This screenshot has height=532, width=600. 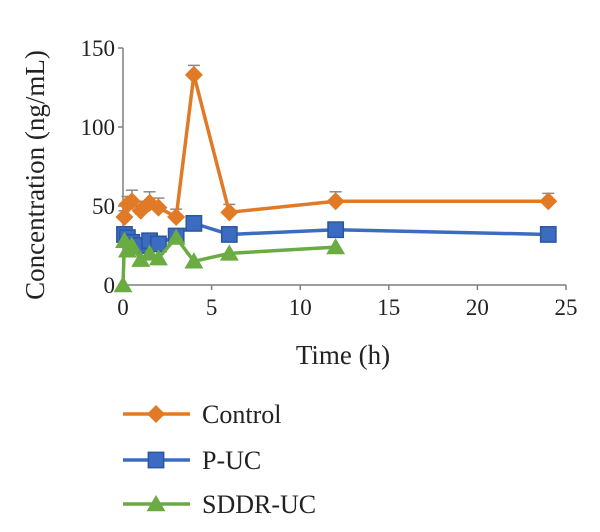 I want to click on legend-item-sddr-uc: SDDR-UC, so click(x=219, y=504).